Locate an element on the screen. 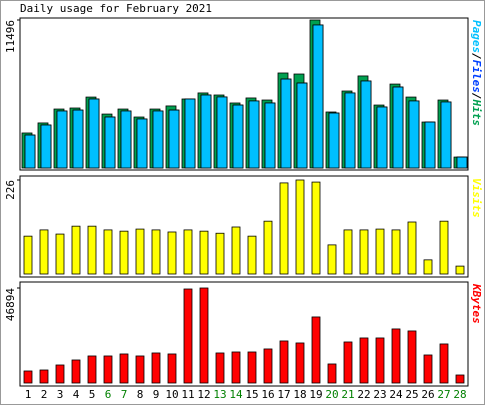 Image resolution: width=485 pixels, height=410 pixels. x-tick-label: 17 is located at coordinates (283, 394).